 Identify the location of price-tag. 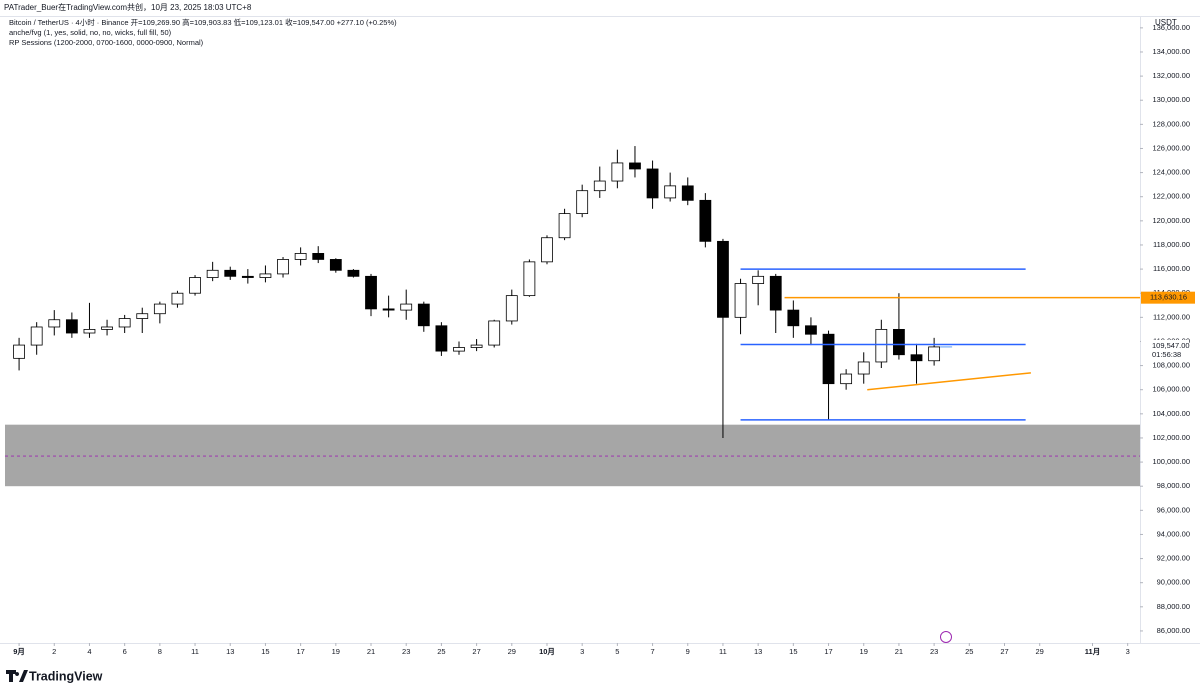
(1168, 297).